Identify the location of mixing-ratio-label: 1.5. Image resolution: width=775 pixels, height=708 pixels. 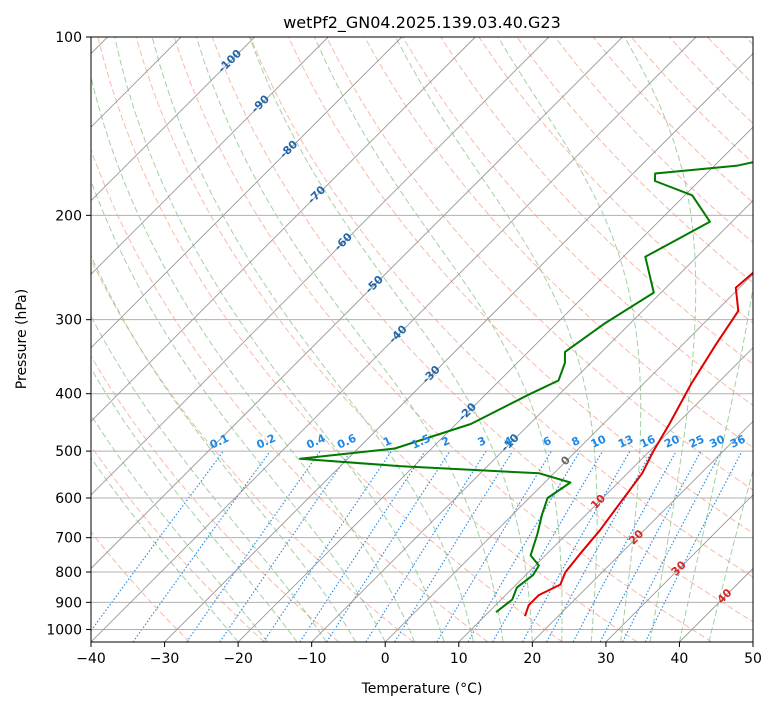
(420, 442).